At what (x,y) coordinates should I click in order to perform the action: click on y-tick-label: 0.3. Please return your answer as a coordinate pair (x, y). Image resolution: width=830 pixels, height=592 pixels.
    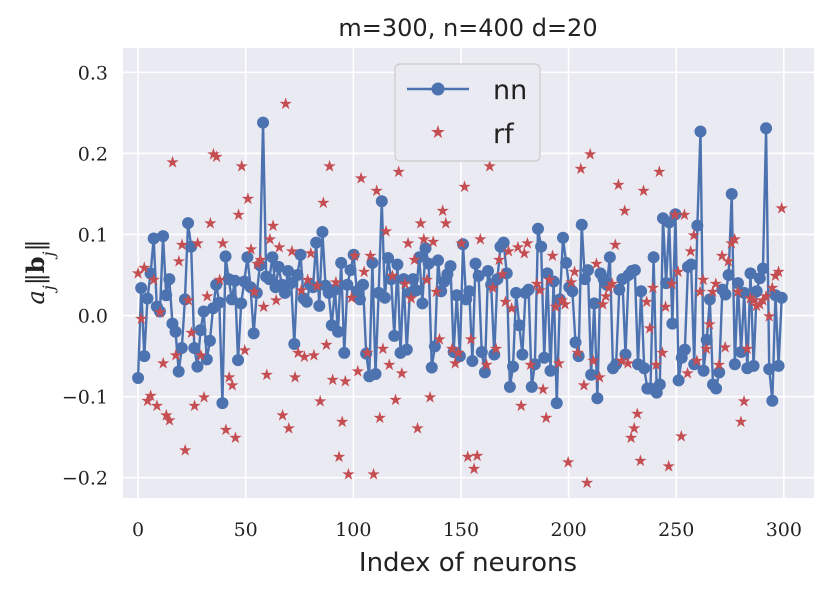
    Looking at the image, I should click on (93, 73).